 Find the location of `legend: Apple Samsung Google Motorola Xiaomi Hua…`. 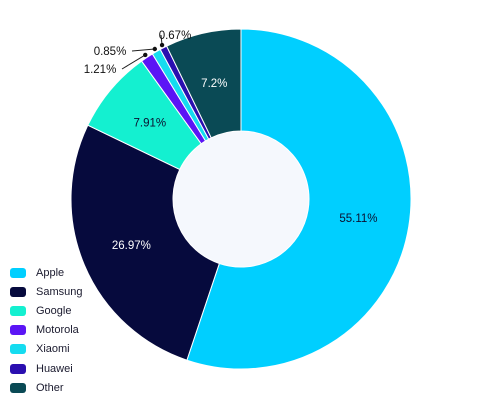

legend: Apple Samsung Google Motorola Xiaomi Hua… is located at coordinates (46, 330).